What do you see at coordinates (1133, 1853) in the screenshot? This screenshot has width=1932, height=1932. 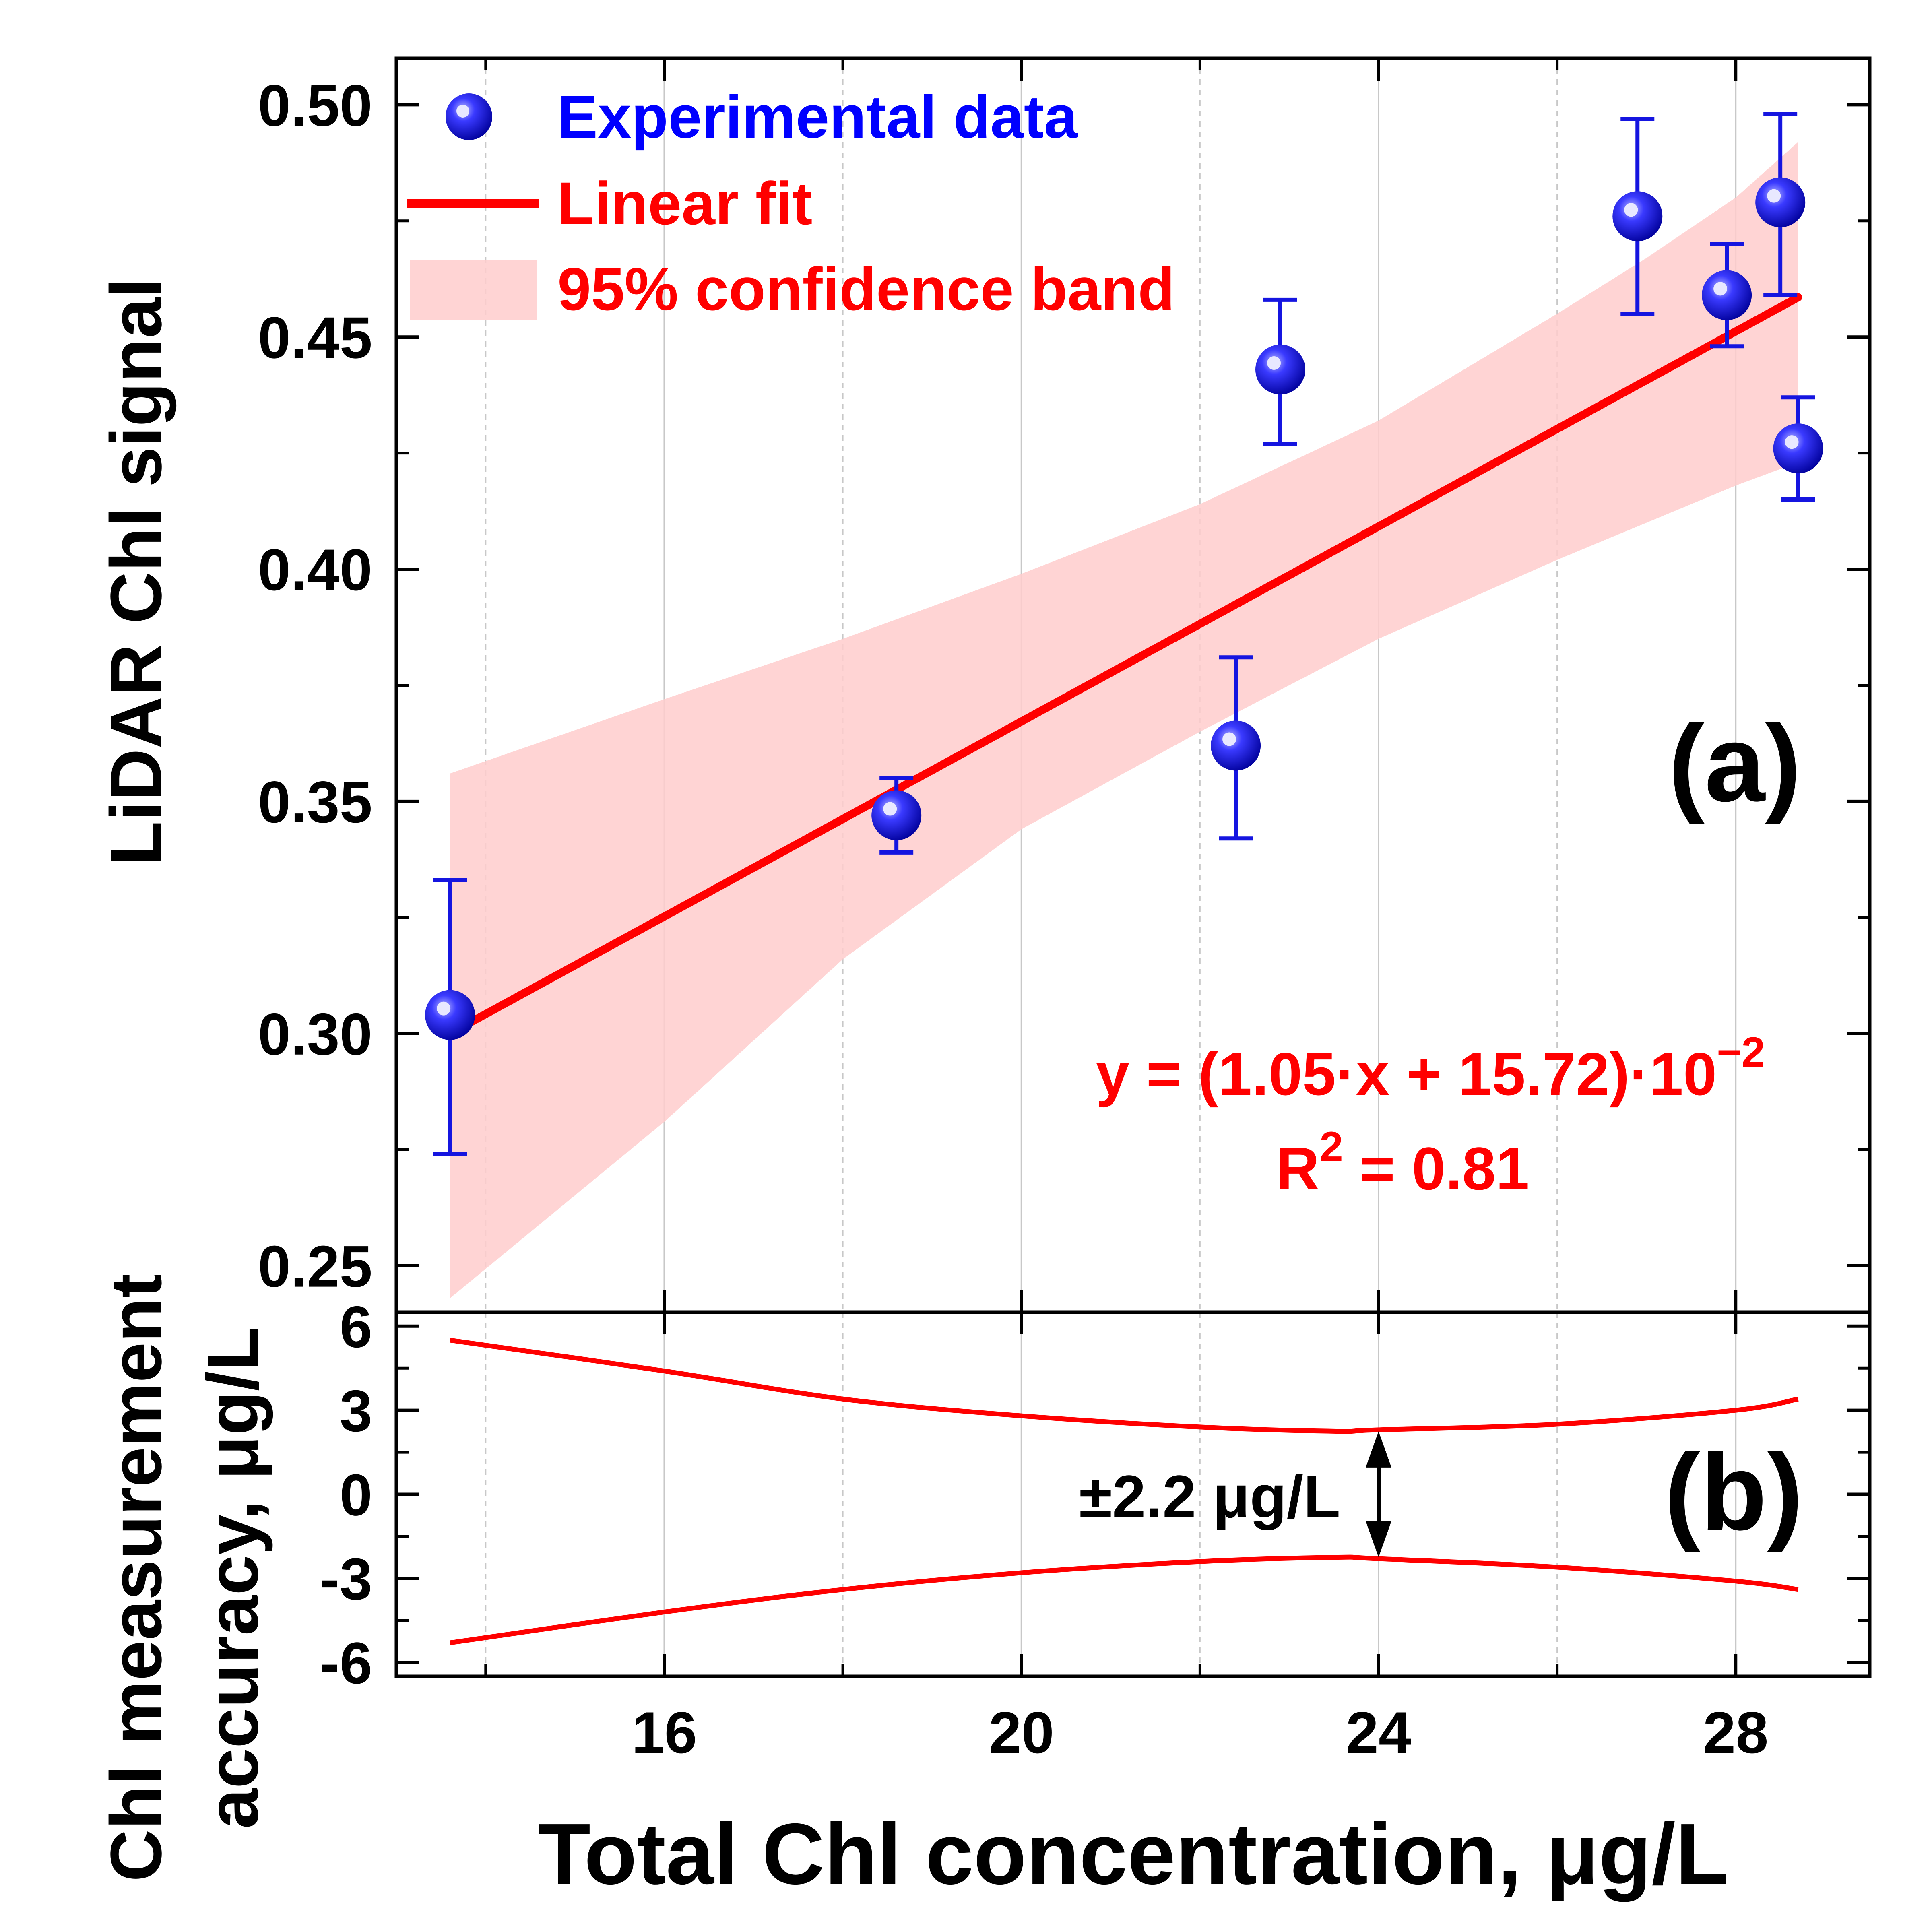 I see `x-axis-title: Total Chl concentration, μg/L` at bounding box center [1133, 1853].